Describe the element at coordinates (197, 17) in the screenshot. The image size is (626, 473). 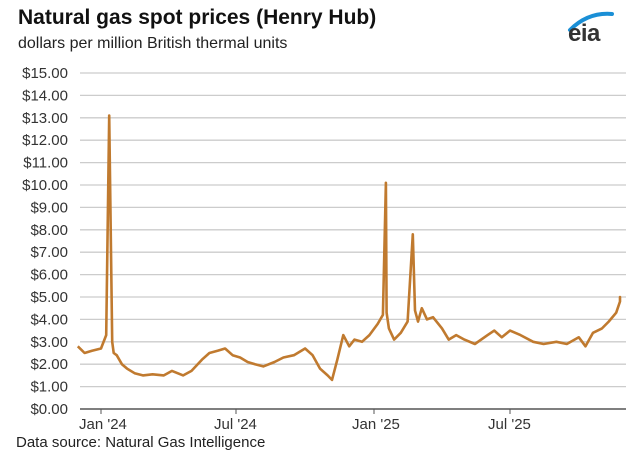
I see `chart-title: Natural gas spot prices (Henry Hub)` at that location.